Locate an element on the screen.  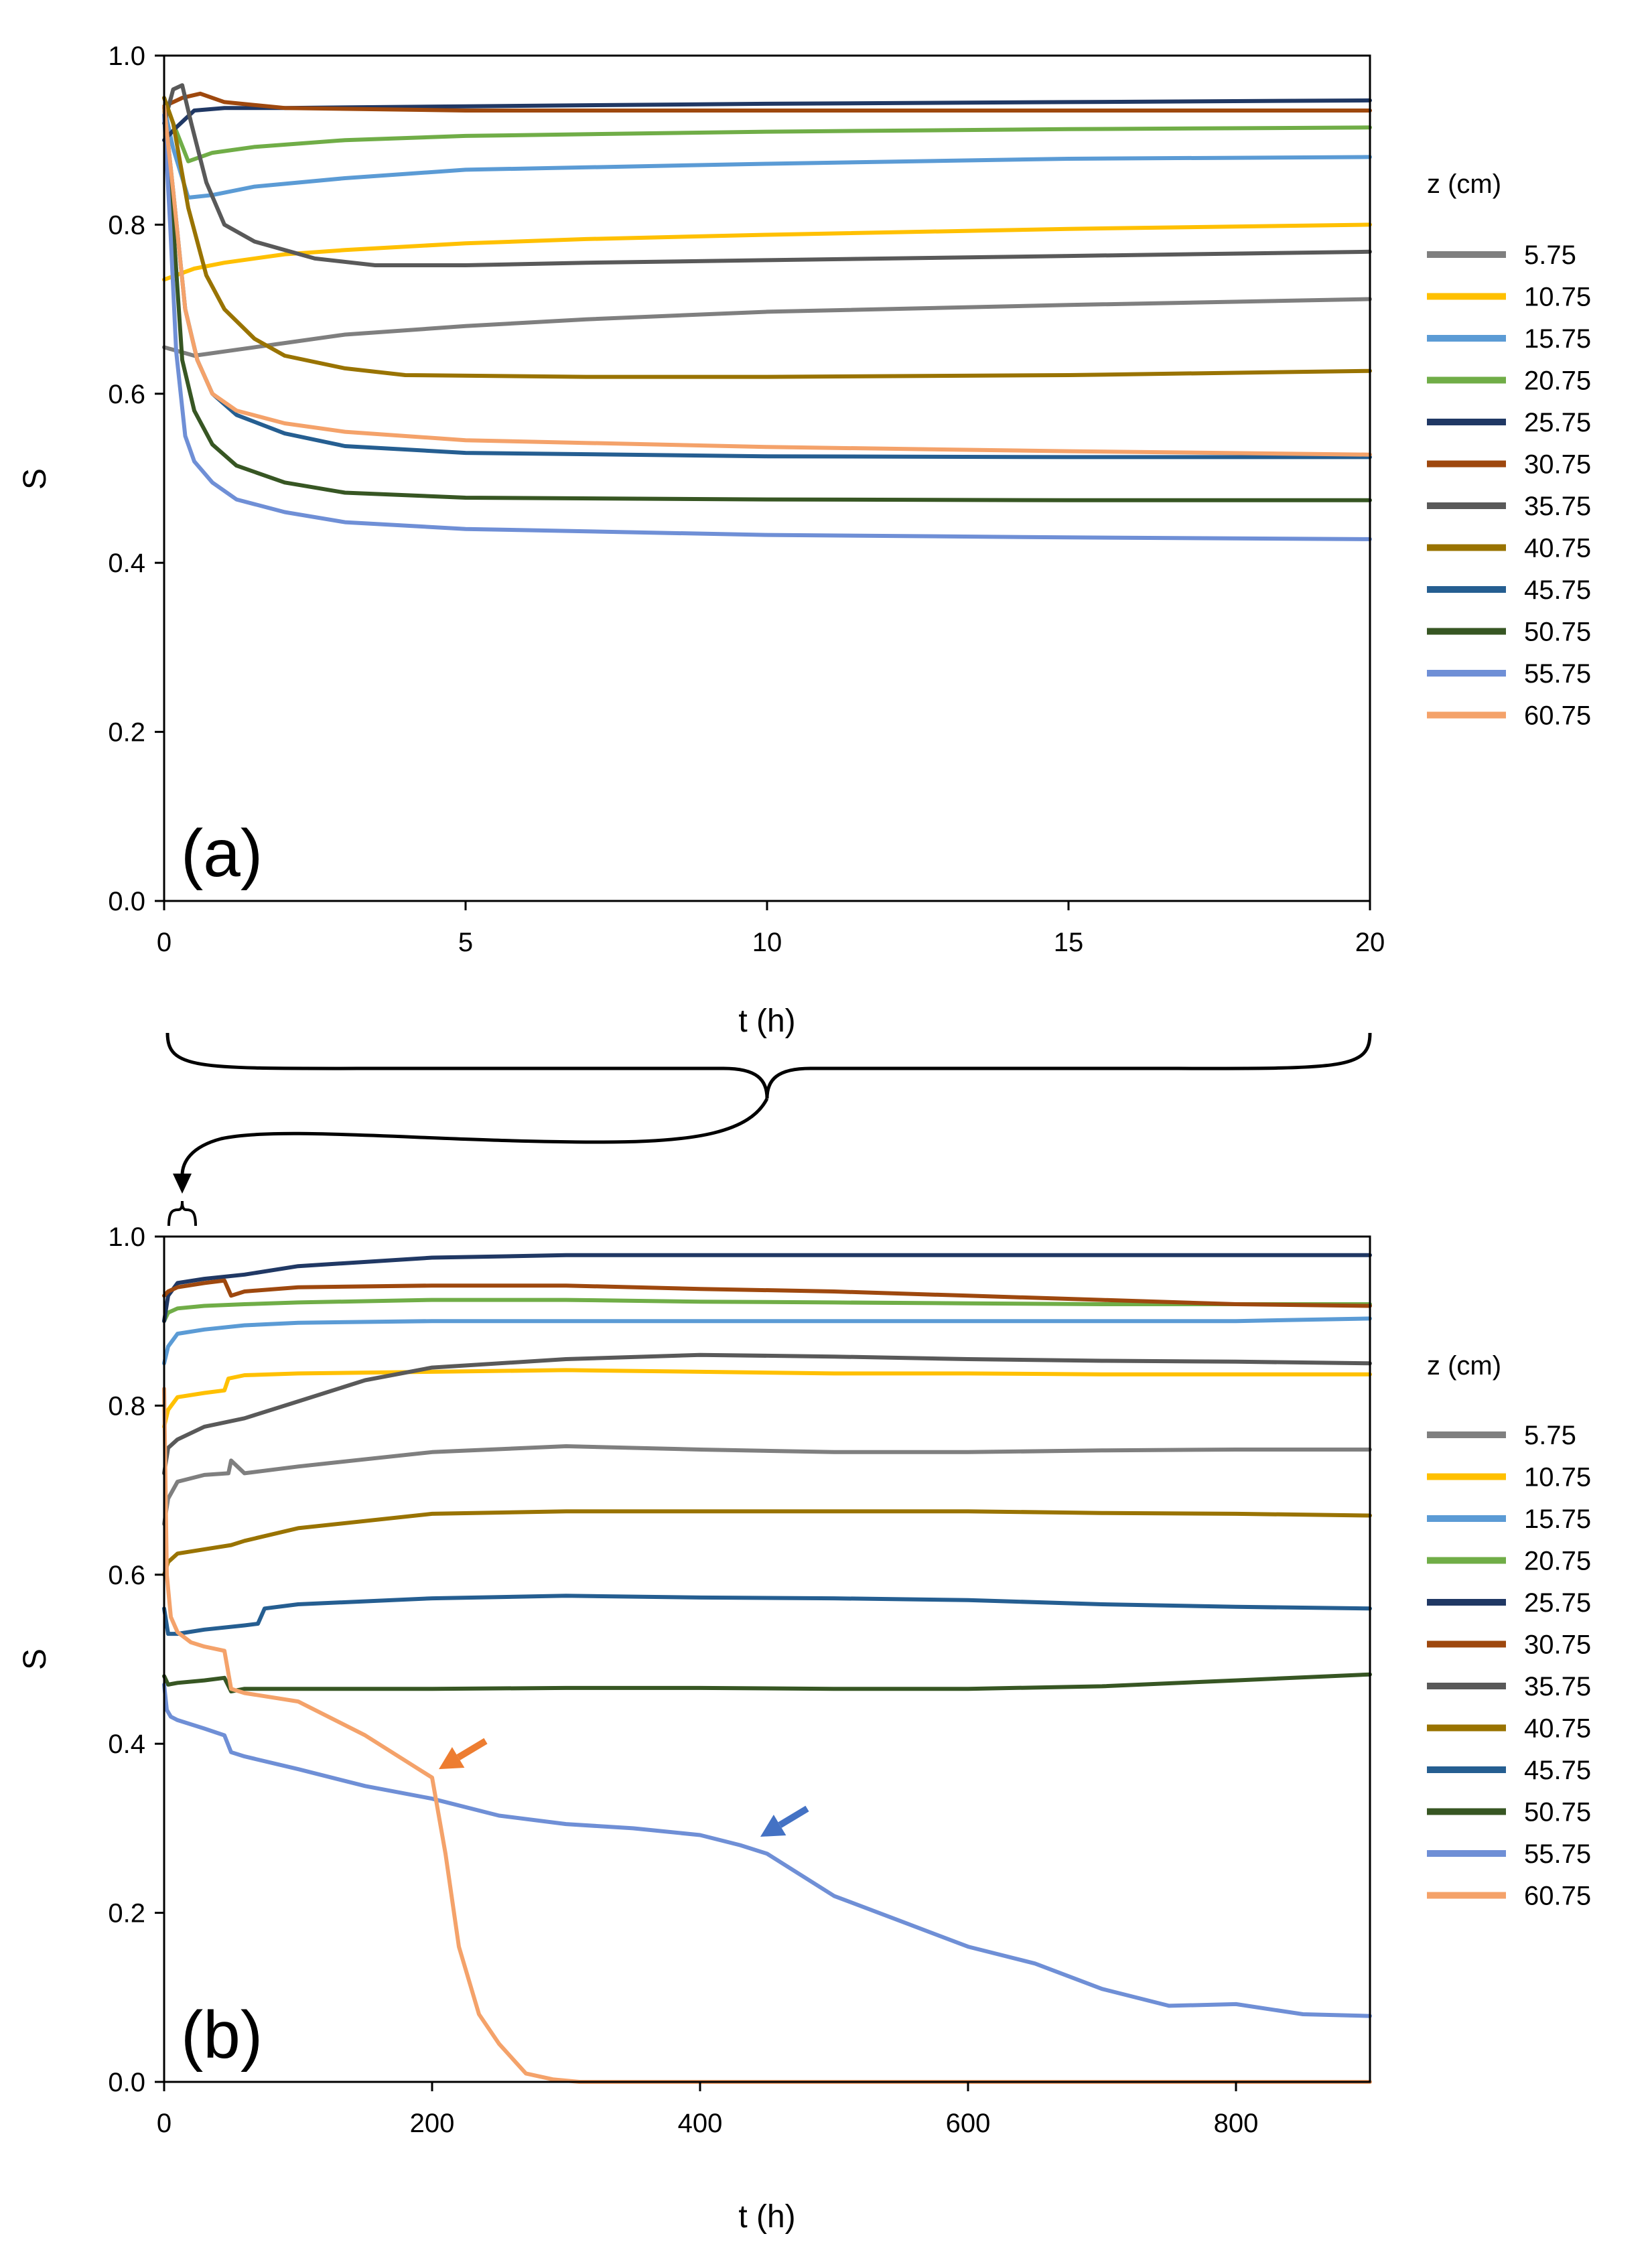
panel-a-x-tick-label: 20 is located at coordinates (1370, 942).